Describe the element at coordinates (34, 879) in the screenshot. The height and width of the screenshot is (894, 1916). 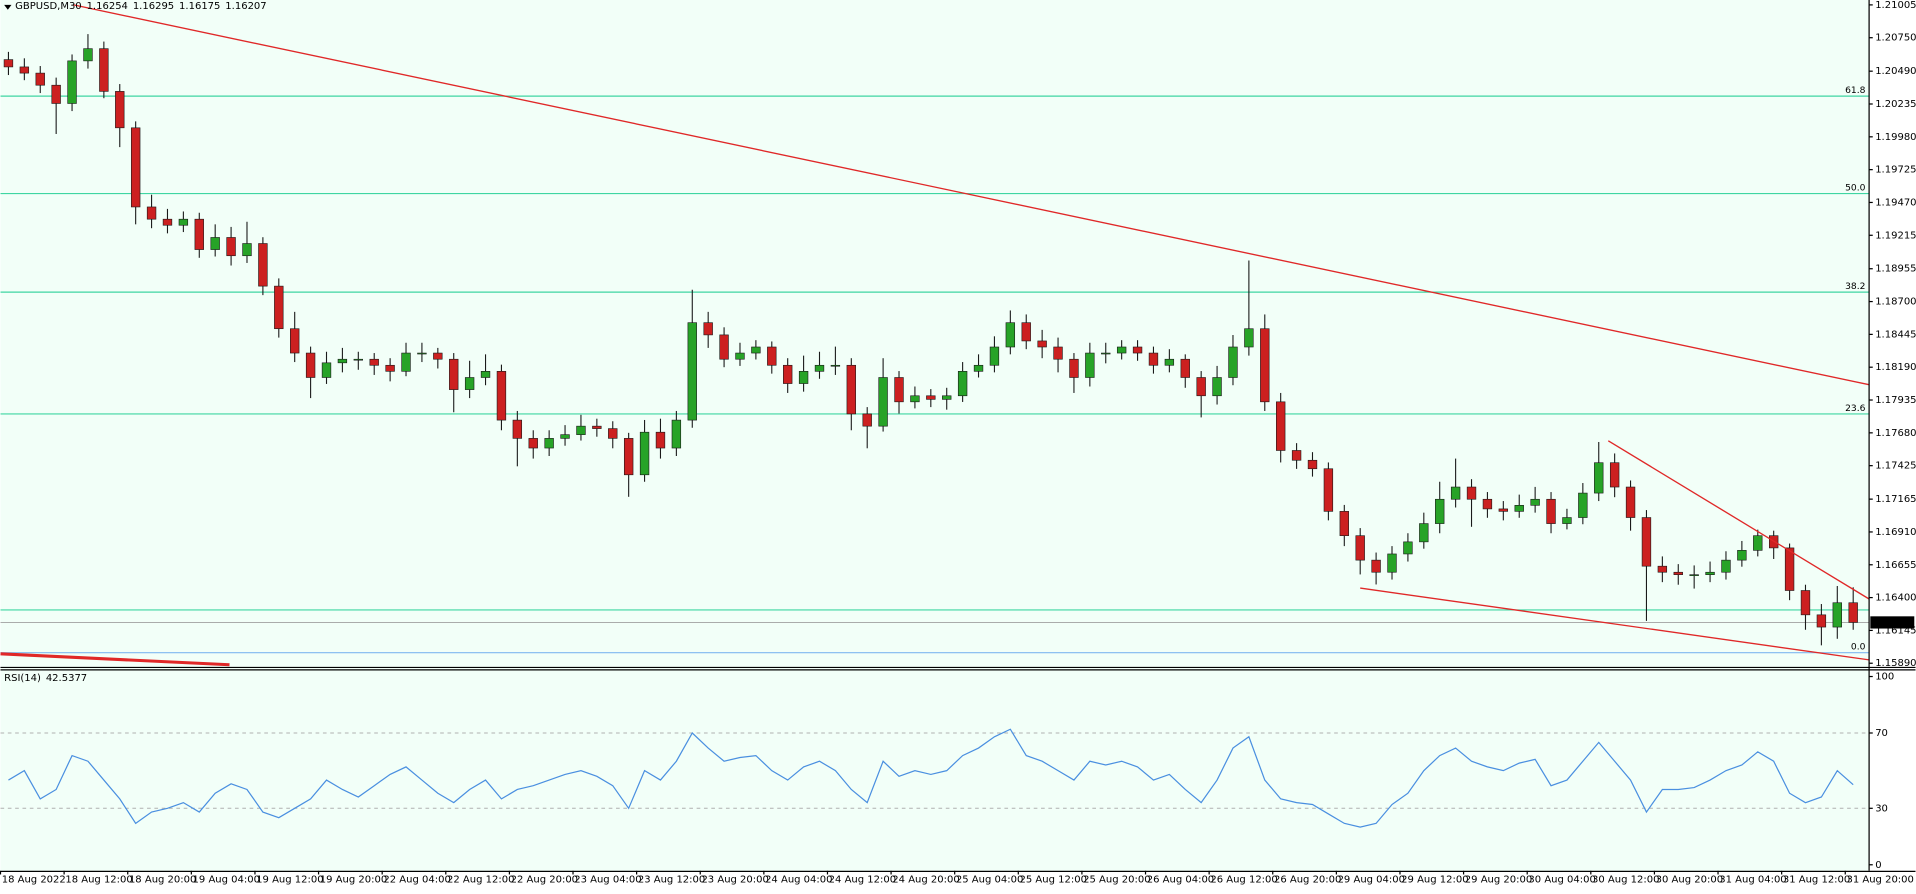
I see `x-tick-label: 18 Aug 2022` at that location.